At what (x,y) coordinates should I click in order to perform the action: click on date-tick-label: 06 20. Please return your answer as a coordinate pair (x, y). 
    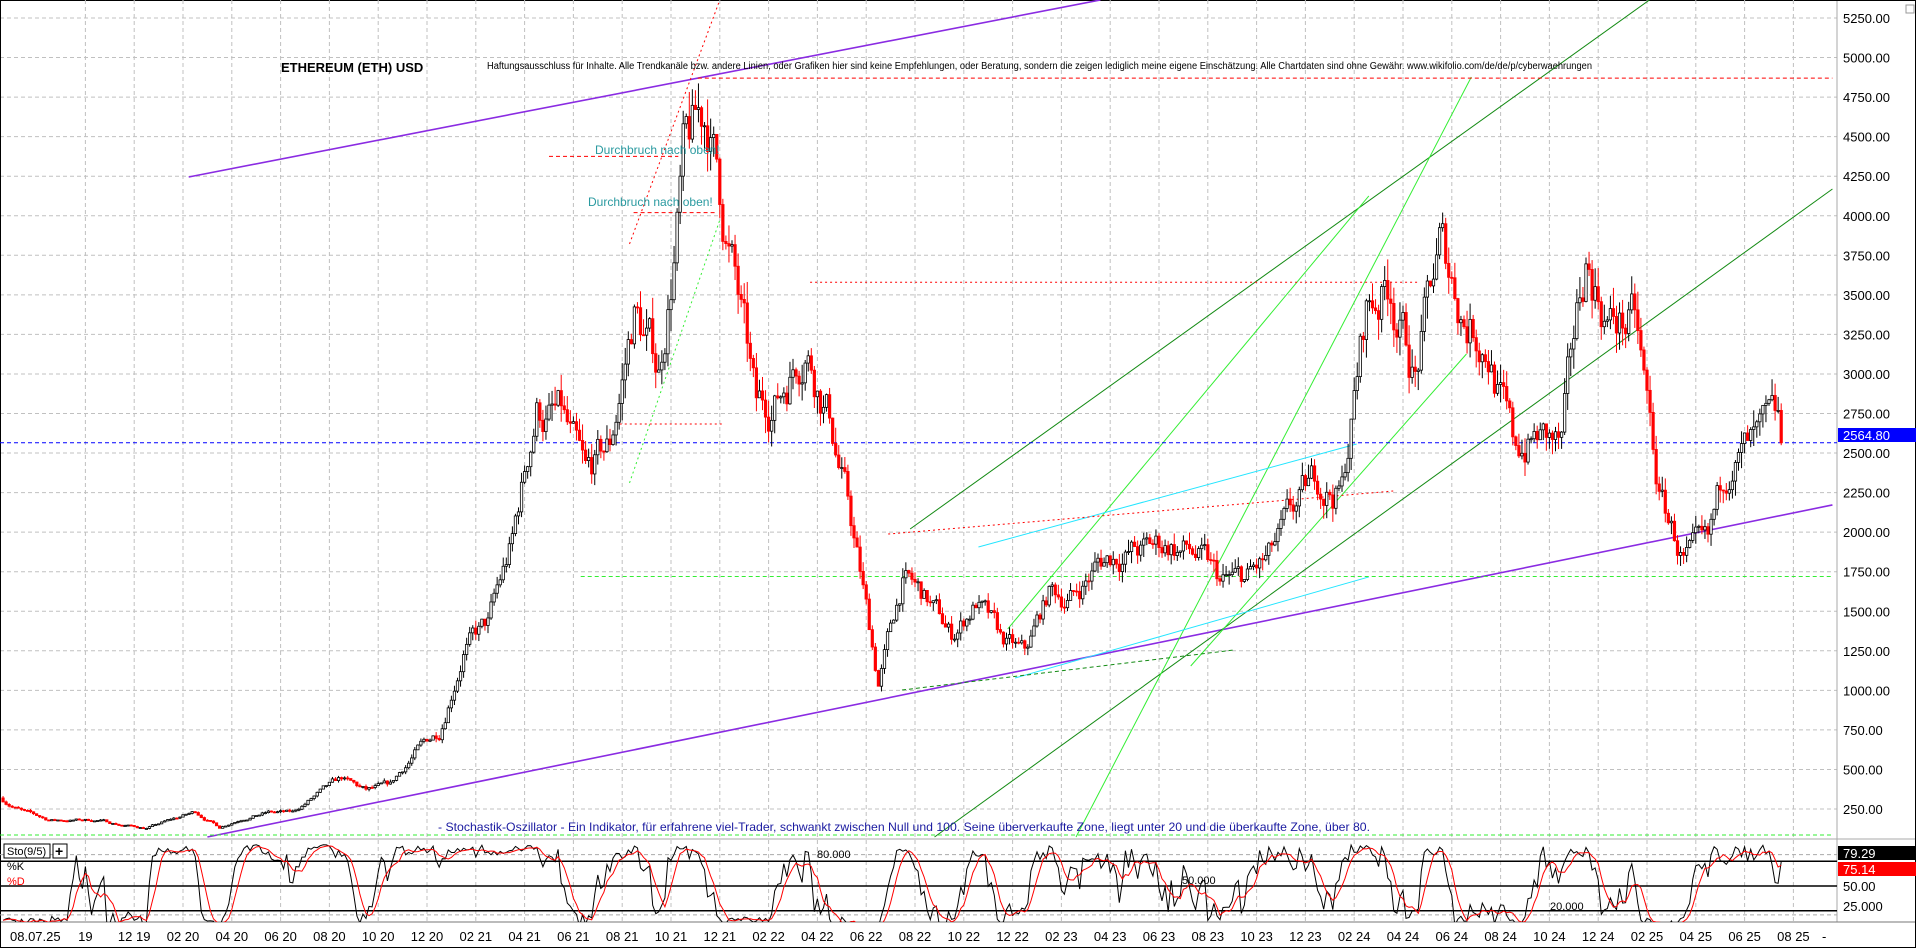
    Looking at the image, I should click on (280, 936).